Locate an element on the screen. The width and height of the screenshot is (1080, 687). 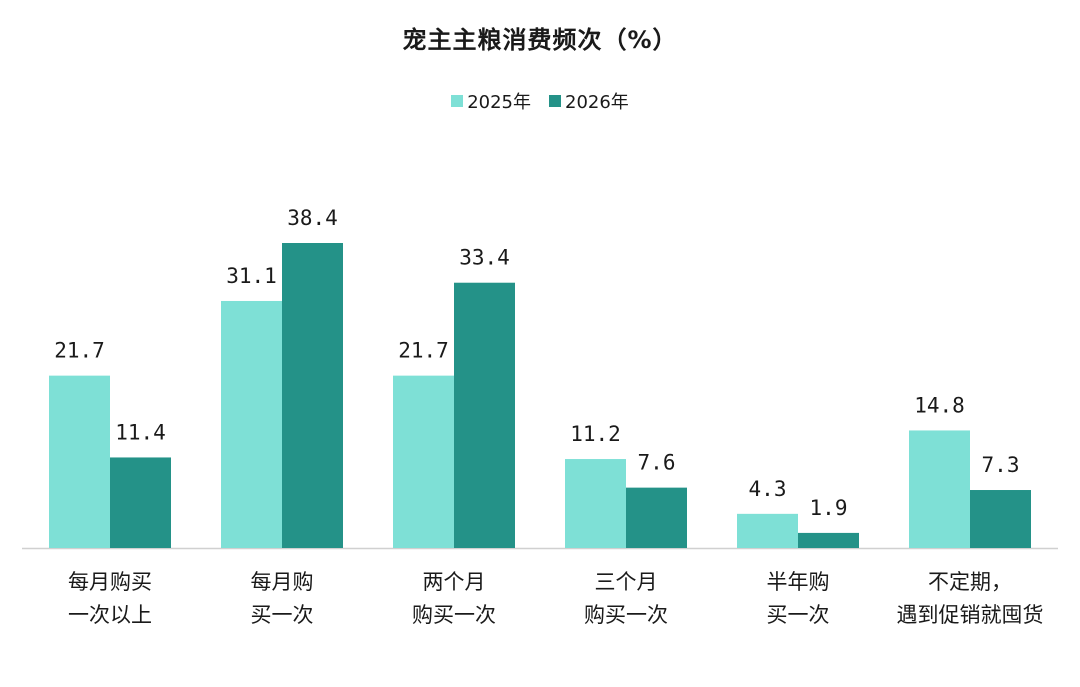
data-label-2025-cat-3: 11.2 is located at coordinates (595, 434).